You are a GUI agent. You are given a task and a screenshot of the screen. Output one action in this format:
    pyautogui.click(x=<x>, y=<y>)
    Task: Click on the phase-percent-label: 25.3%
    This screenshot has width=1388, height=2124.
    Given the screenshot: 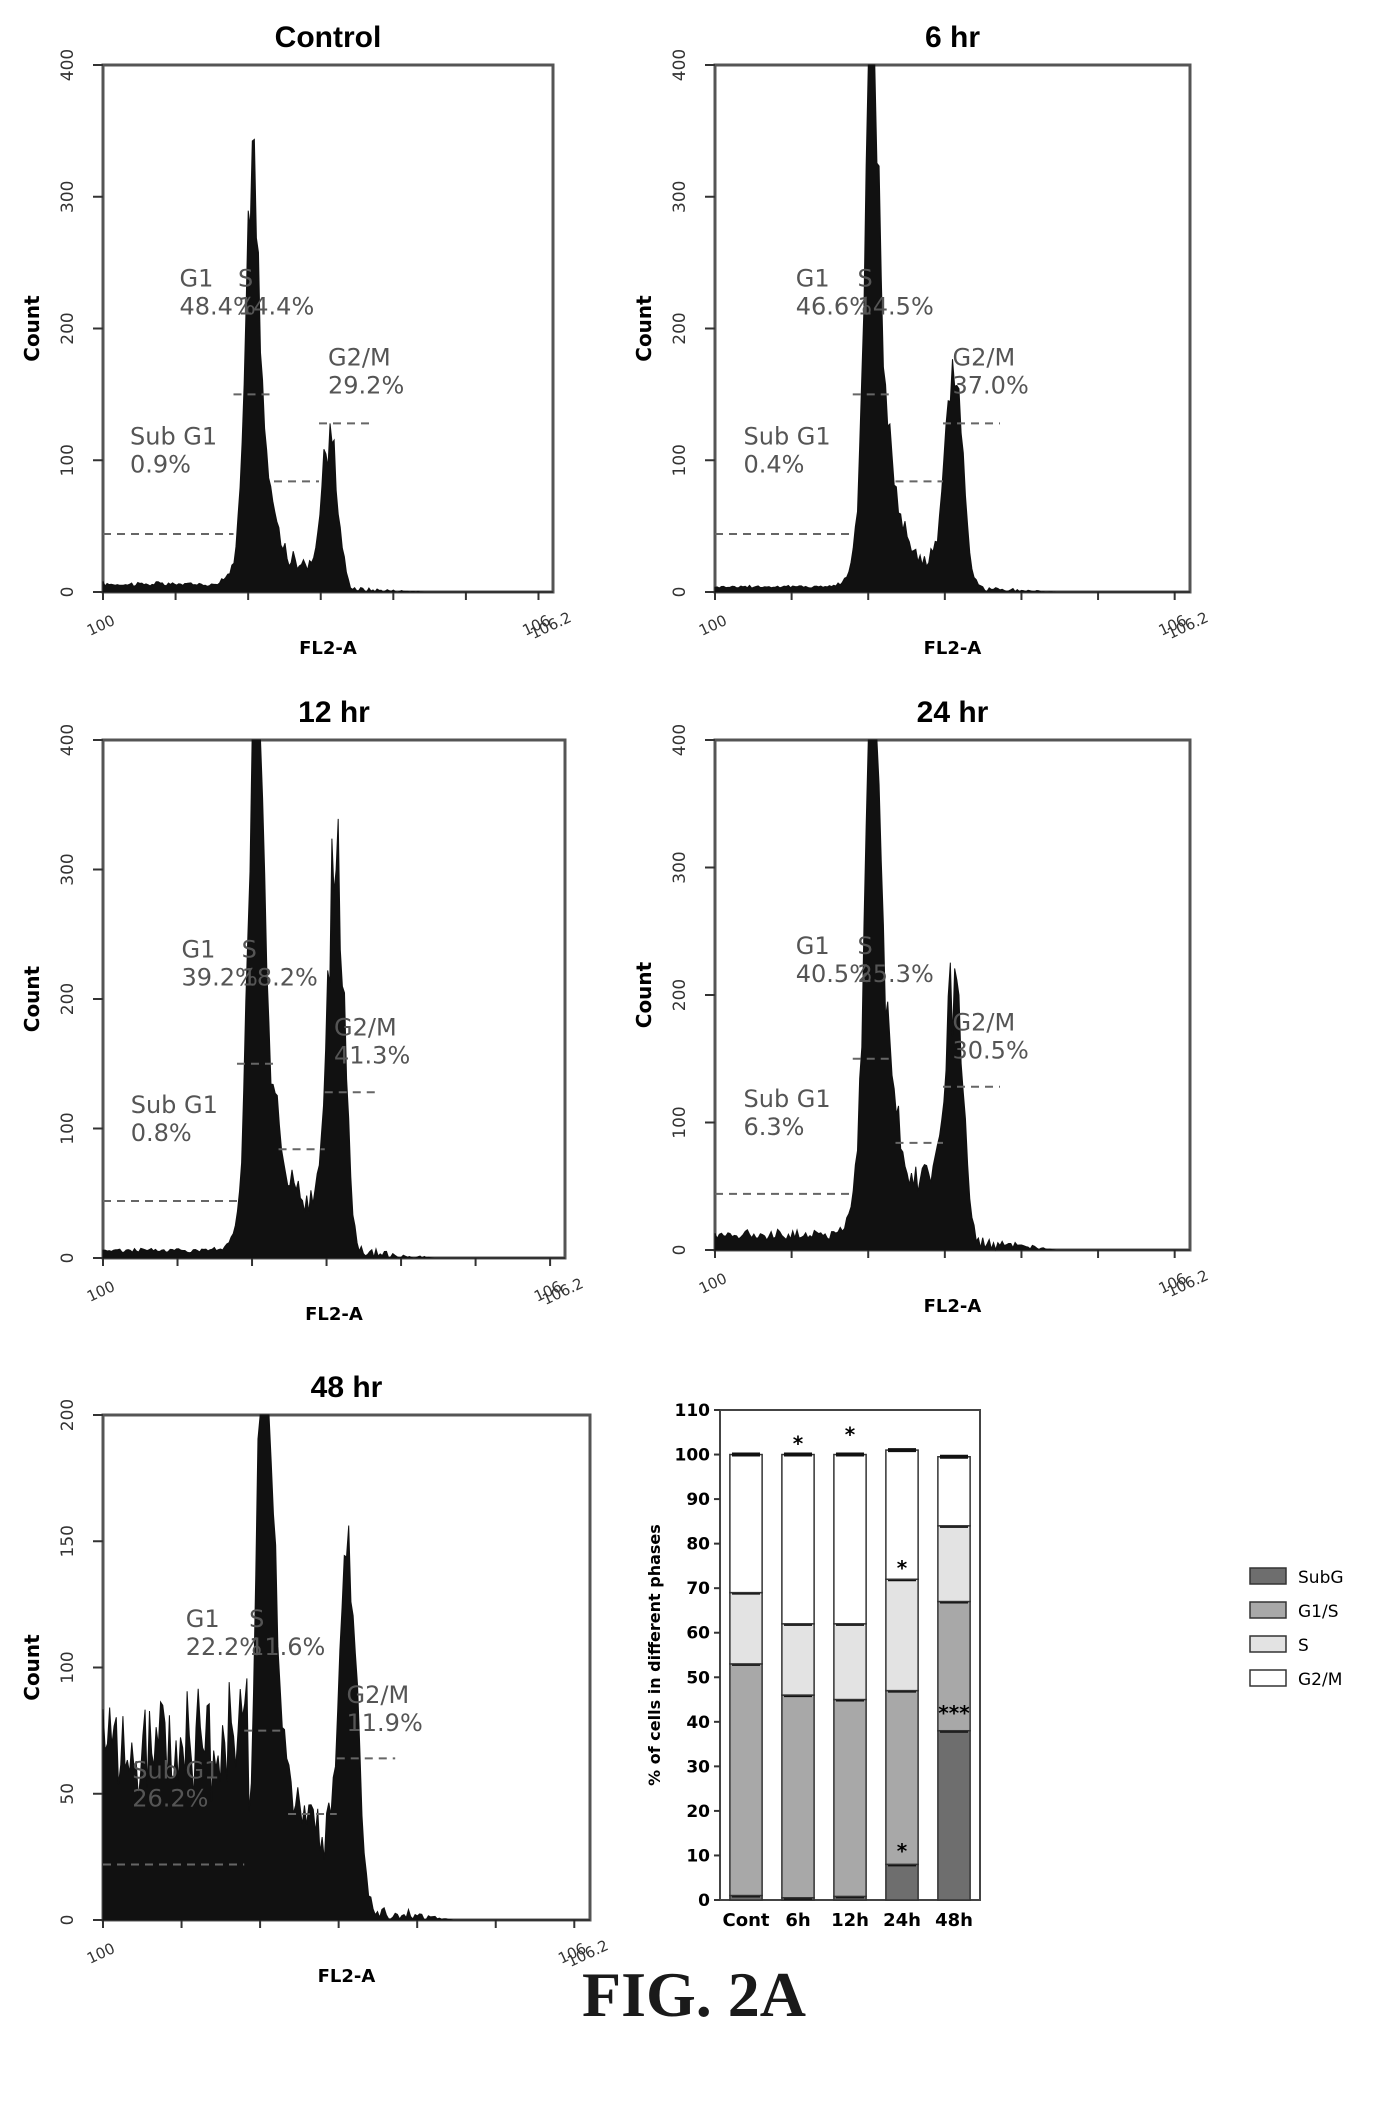 What is the action you would take?
    pyautogui.click(x=896, y=974)
    